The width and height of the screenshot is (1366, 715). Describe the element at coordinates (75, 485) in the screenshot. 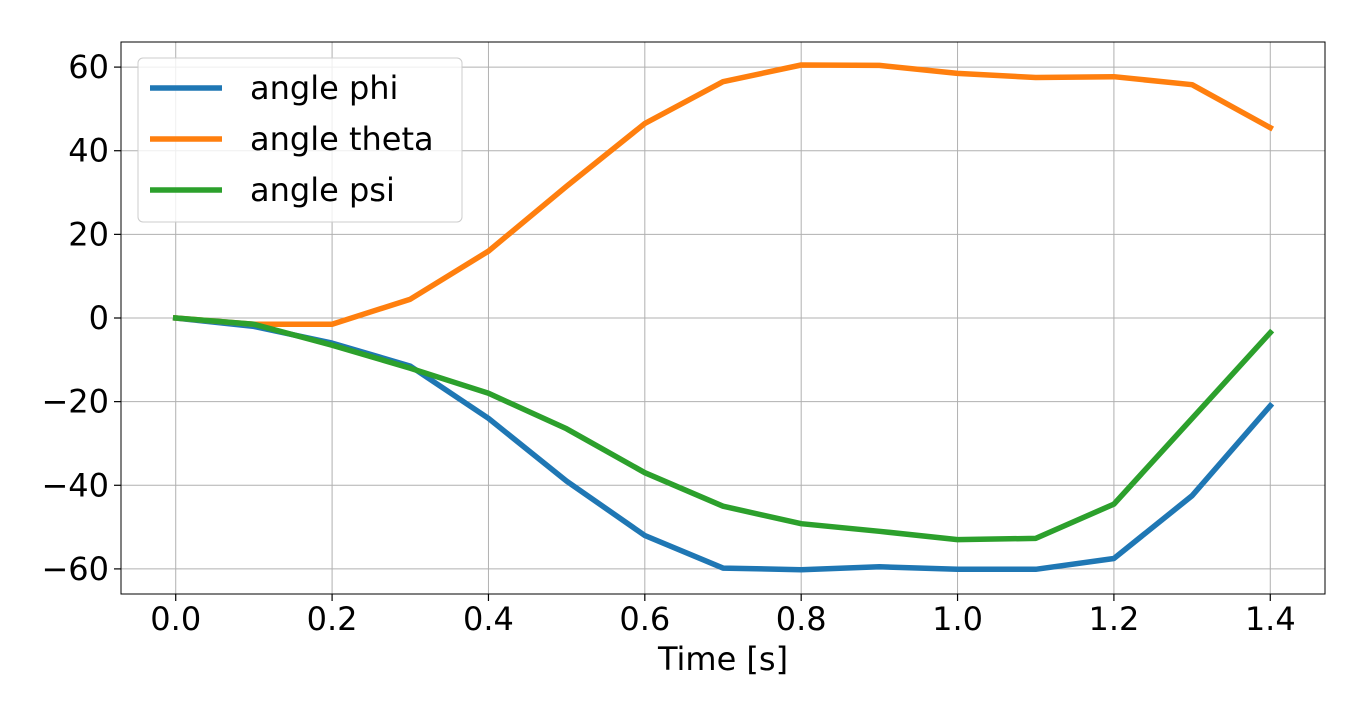

I see `y-tick-label: −40` at that location.